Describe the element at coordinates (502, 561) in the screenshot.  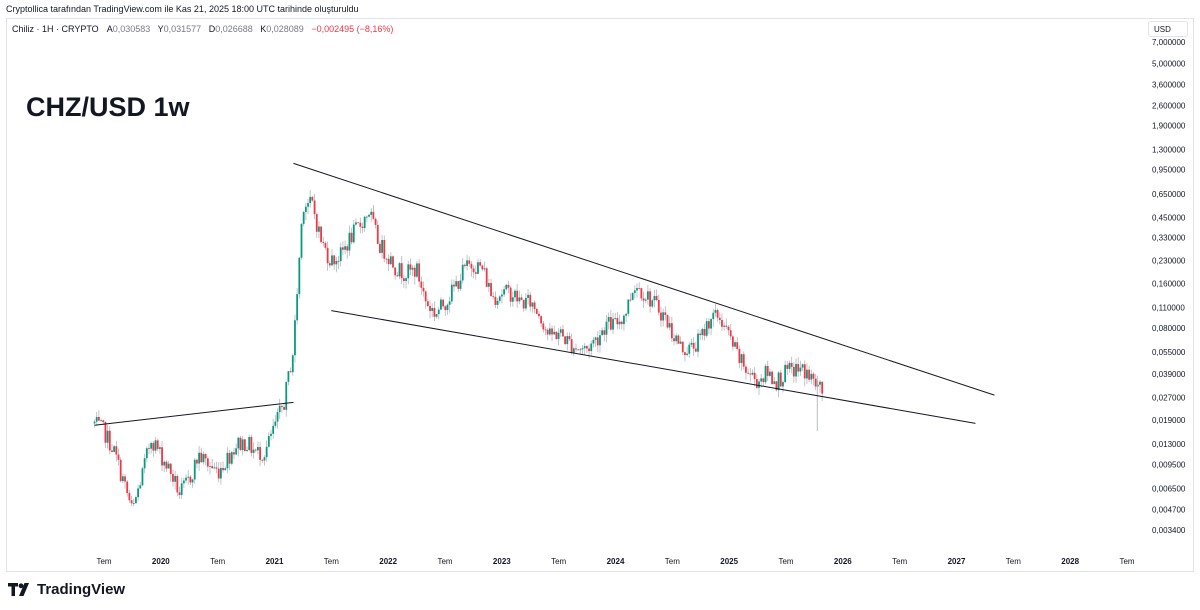
I see `time-tick-7: 2023` at that location.